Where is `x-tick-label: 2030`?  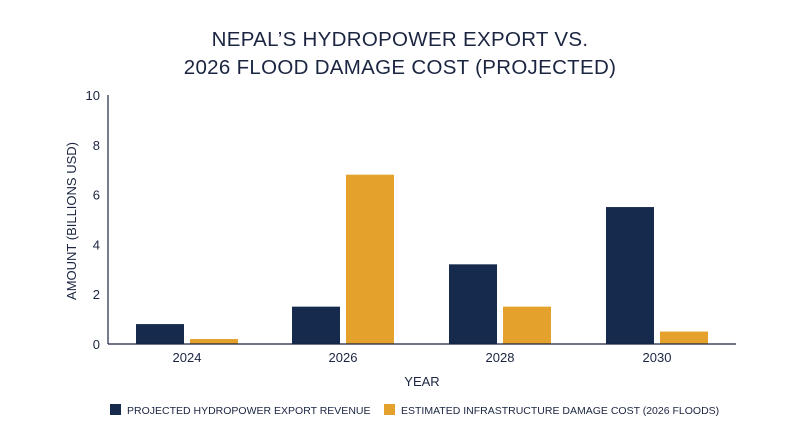
x-tick-label: 2030 is located at coordinates (657, 357).